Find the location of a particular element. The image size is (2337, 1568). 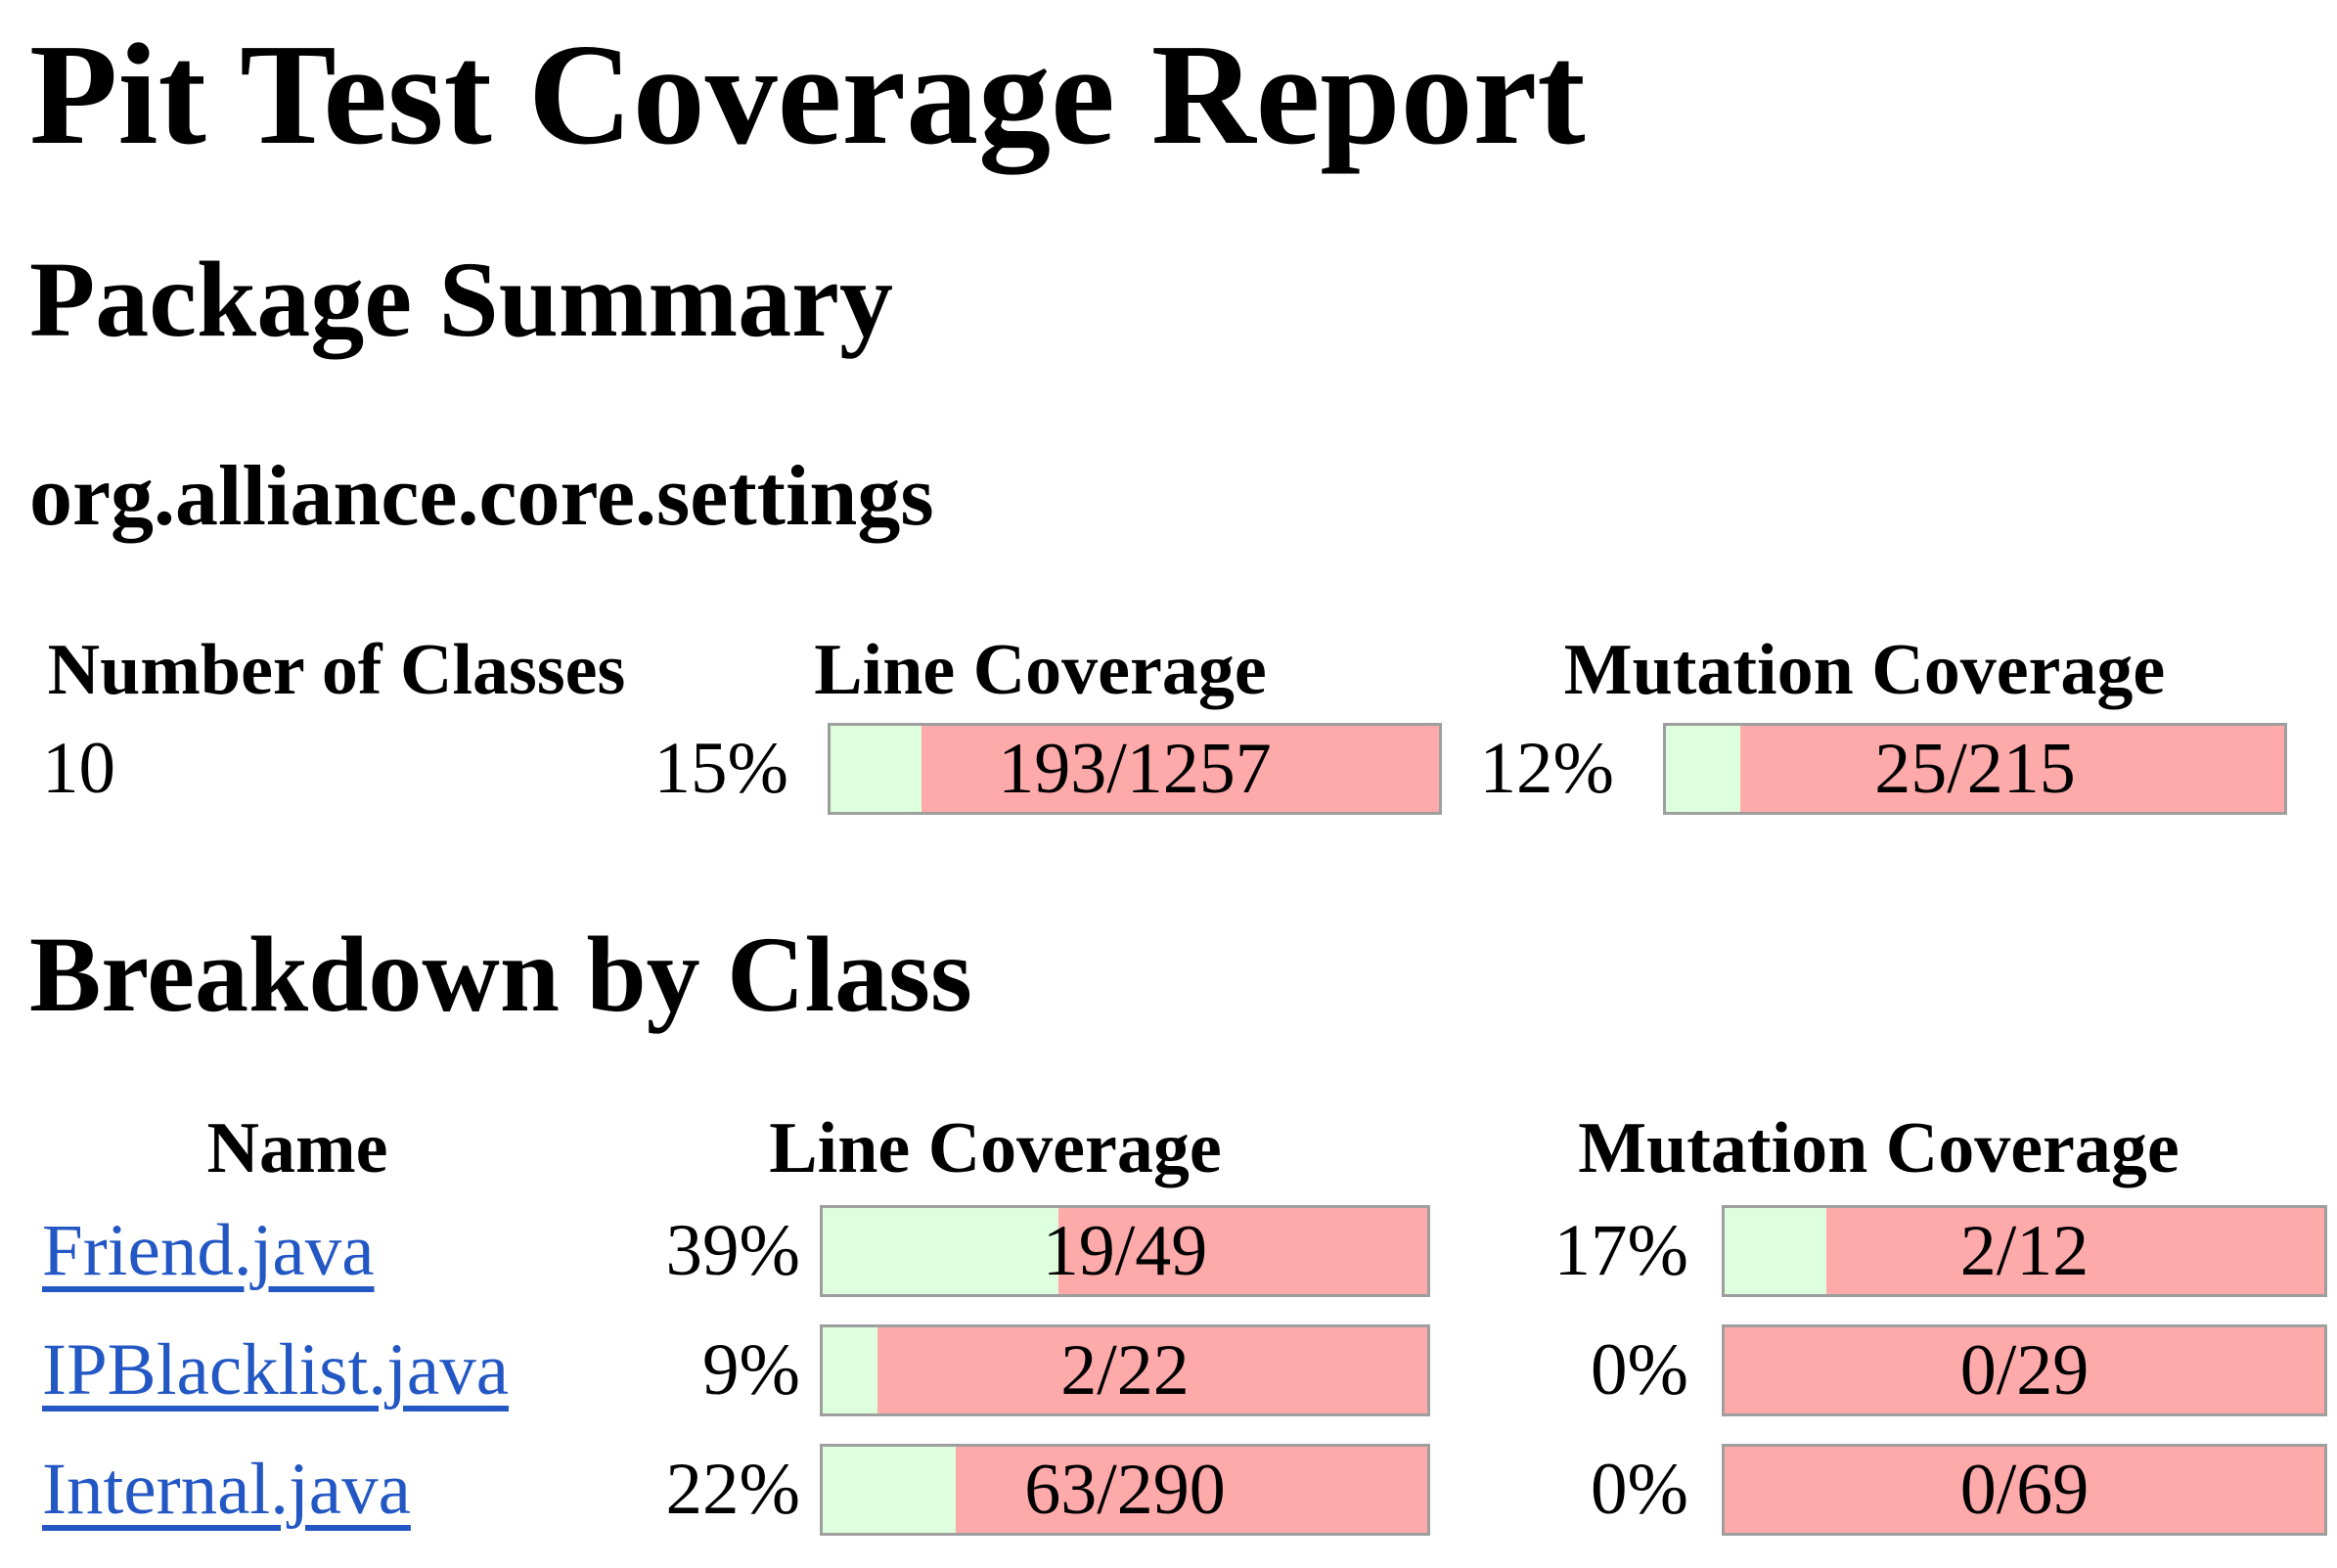

mutation-coverage-percent: 12% is located at coordinates (1547, 769).